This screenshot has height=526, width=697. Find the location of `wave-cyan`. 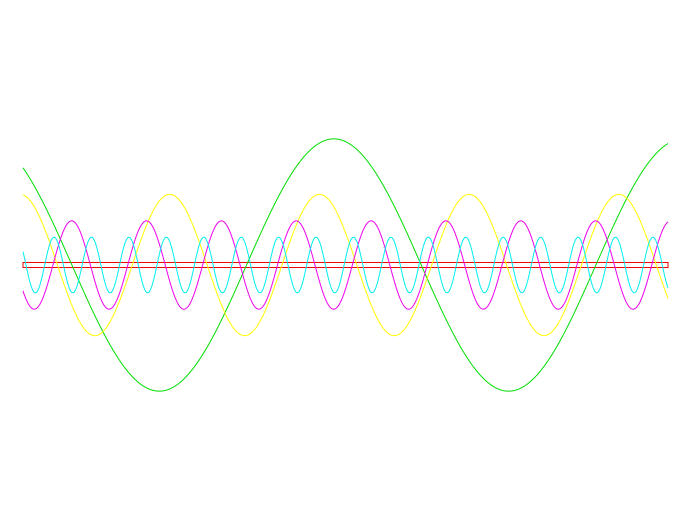

wave-cyan is located at coordinates (345, 265).